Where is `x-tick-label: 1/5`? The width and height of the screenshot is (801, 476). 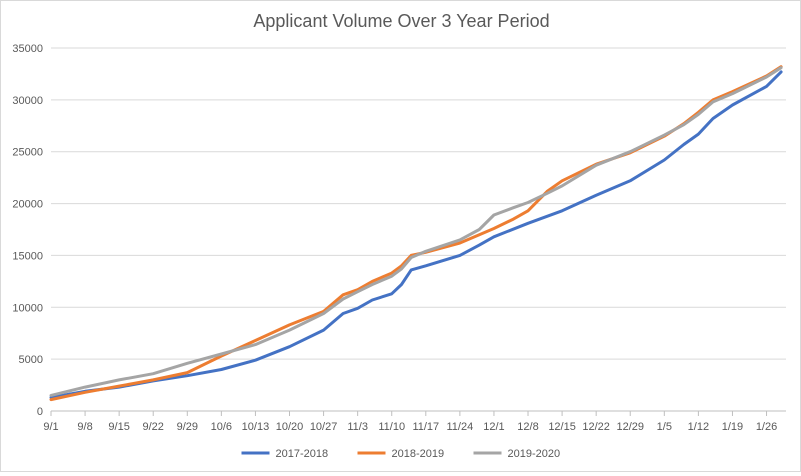
x-tick-label: 1/5 is located at coordinates (664, 427).